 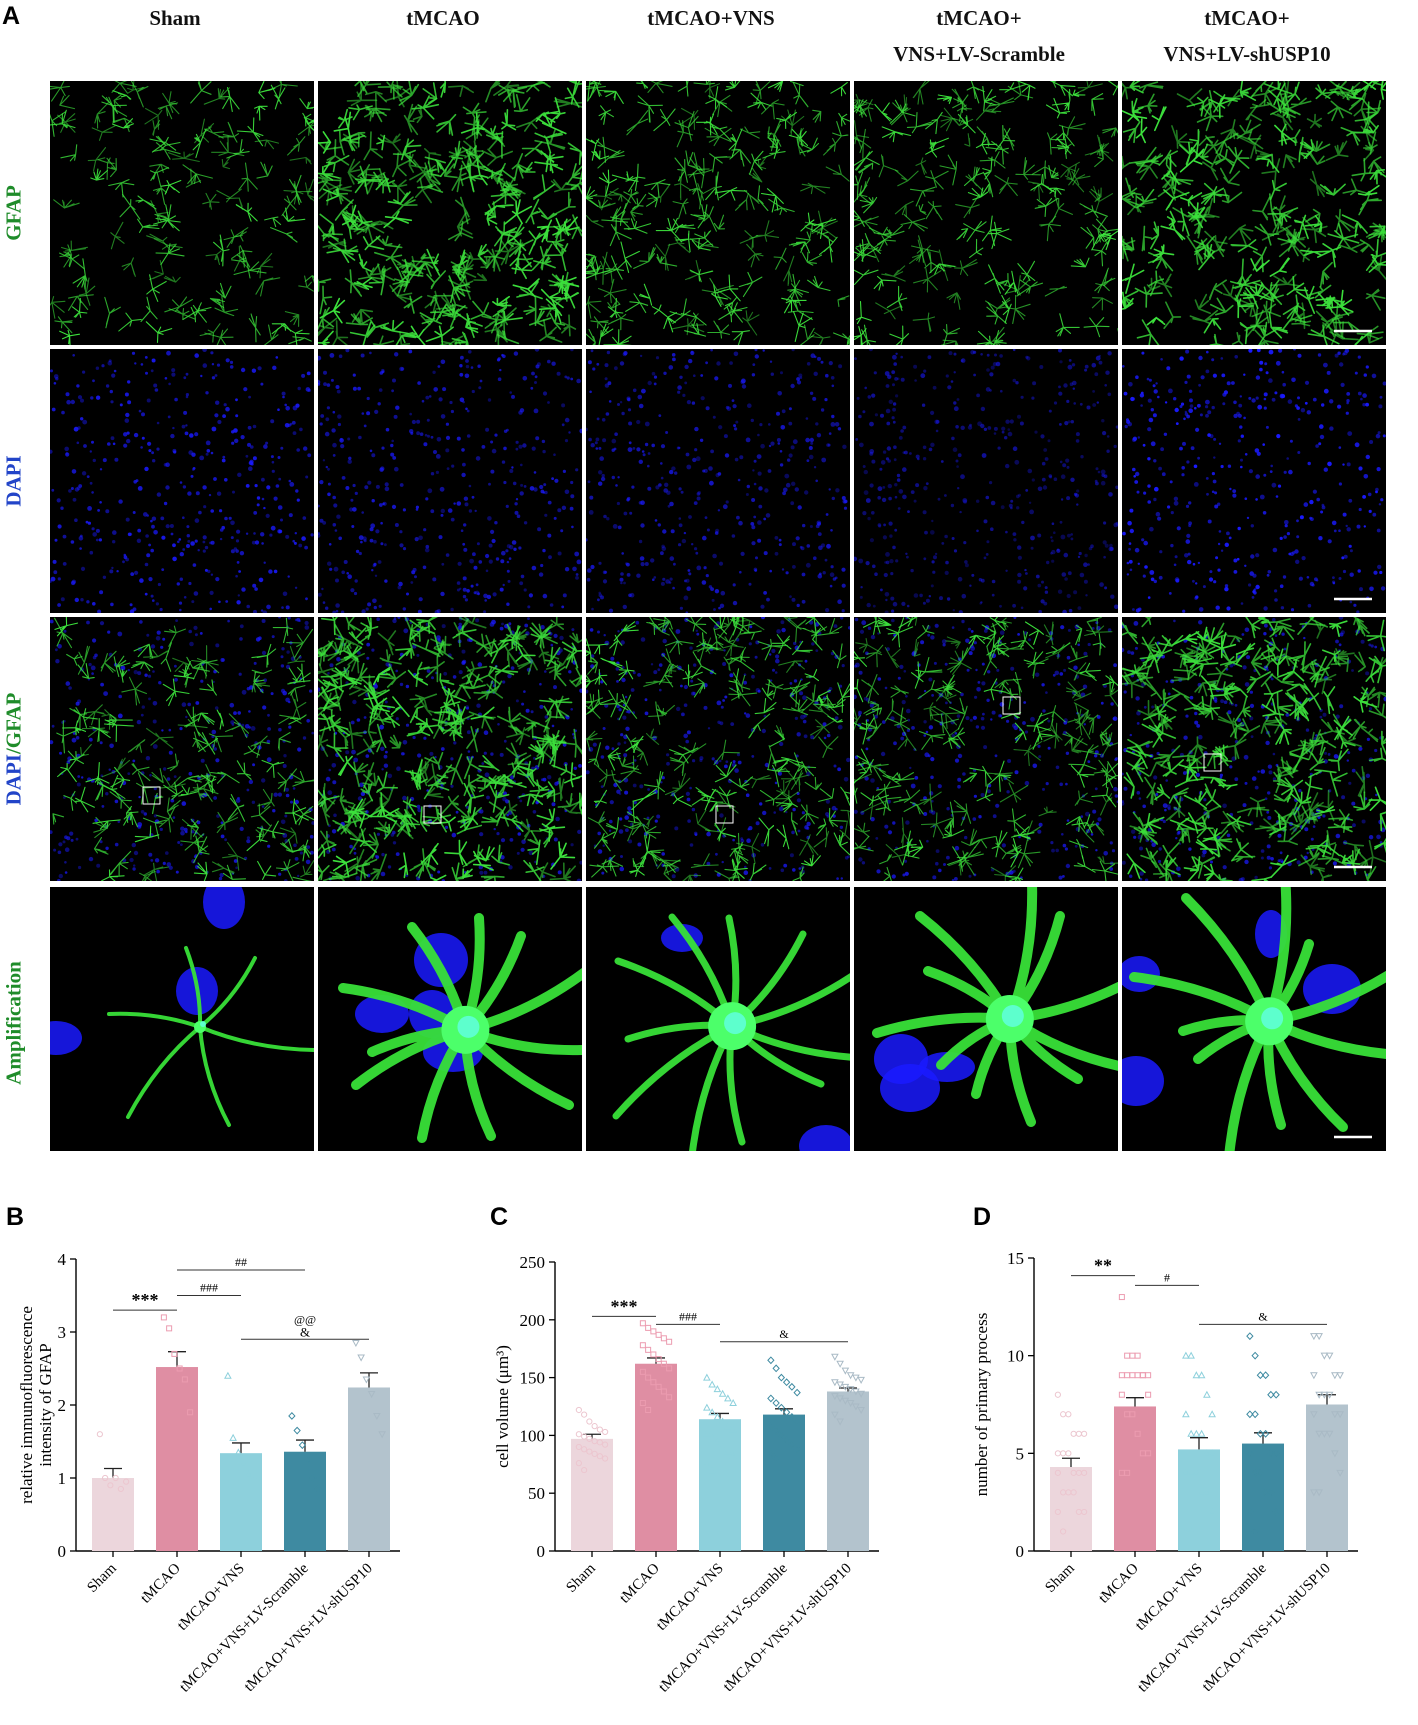 I want to click on micrograph-r2-c1, so click(x=182, y=481).